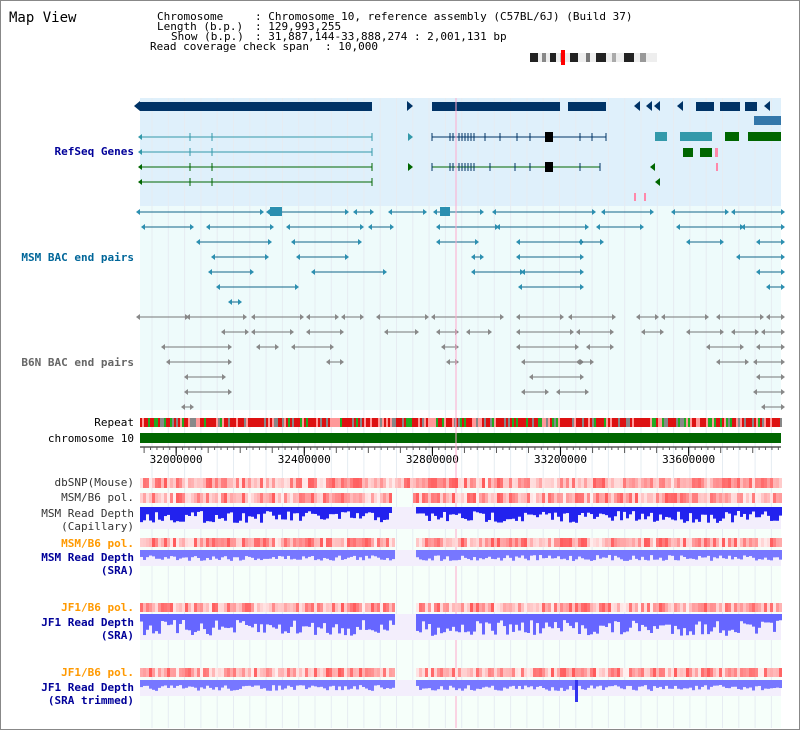  I want to click on gene-block, so click(767, 120).